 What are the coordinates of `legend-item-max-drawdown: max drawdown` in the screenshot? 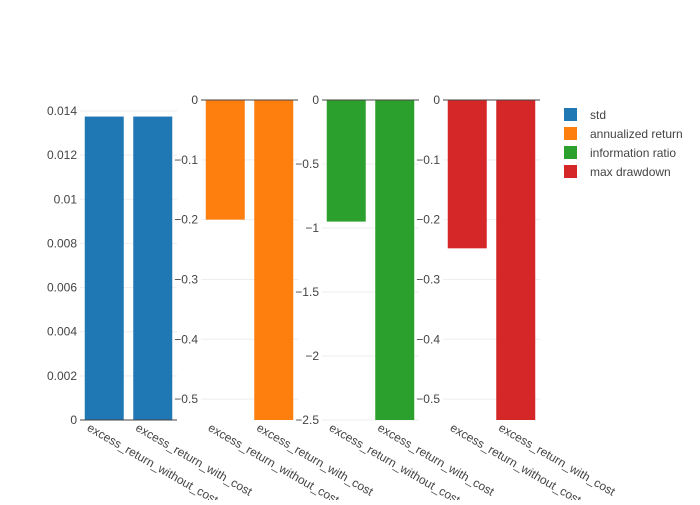 It's located at (617, 172).